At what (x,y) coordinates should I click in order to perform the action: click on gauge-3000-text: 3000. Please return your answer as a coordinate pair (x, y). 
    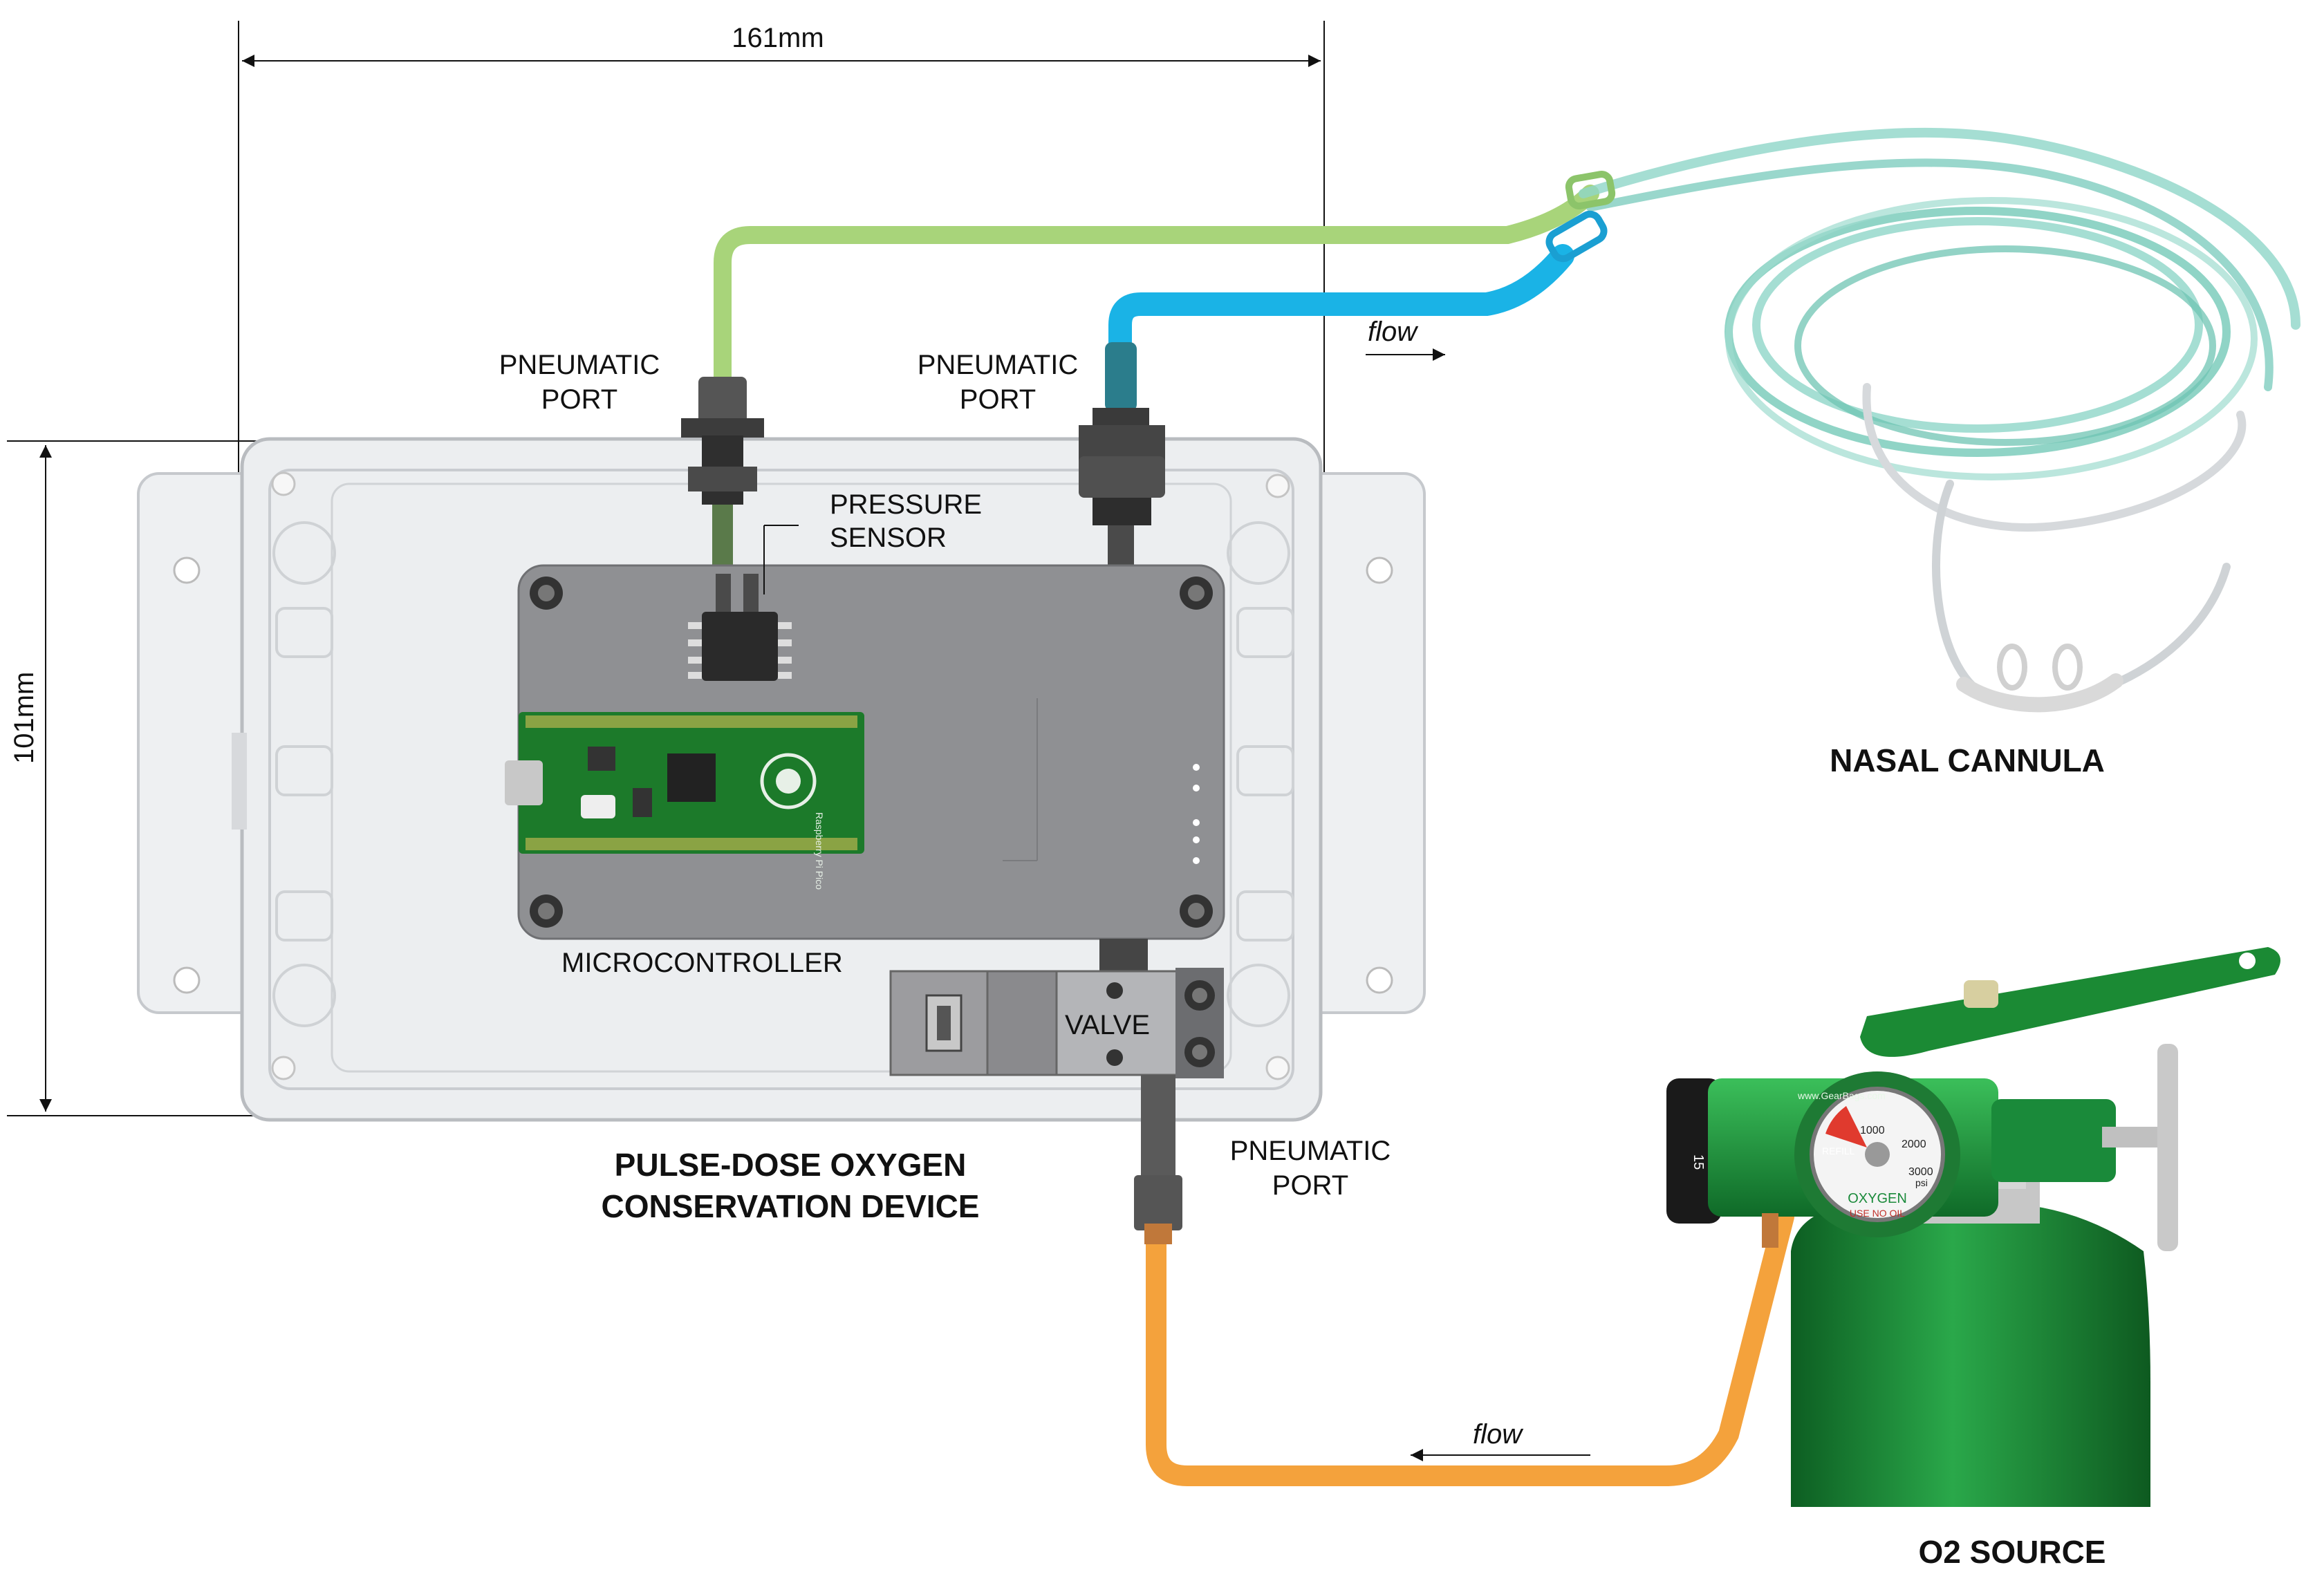
    Looking at the image, I should click on (1920, 1172).